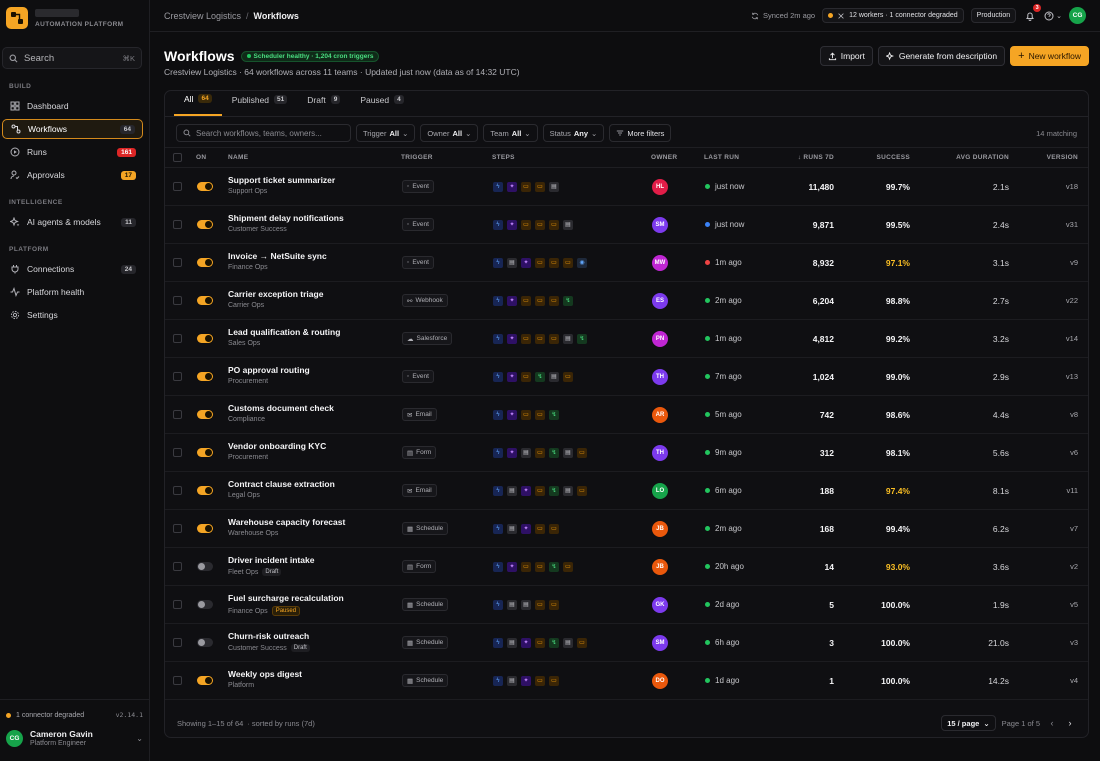 Image resolution: width=1100 pixels, height=761 pixels. What do you see at coordinates (281, 185) in the screenshot?
I see `workflow-name-cell: Support ticket summarizer Support Ops` at bounding box center [281, 185].